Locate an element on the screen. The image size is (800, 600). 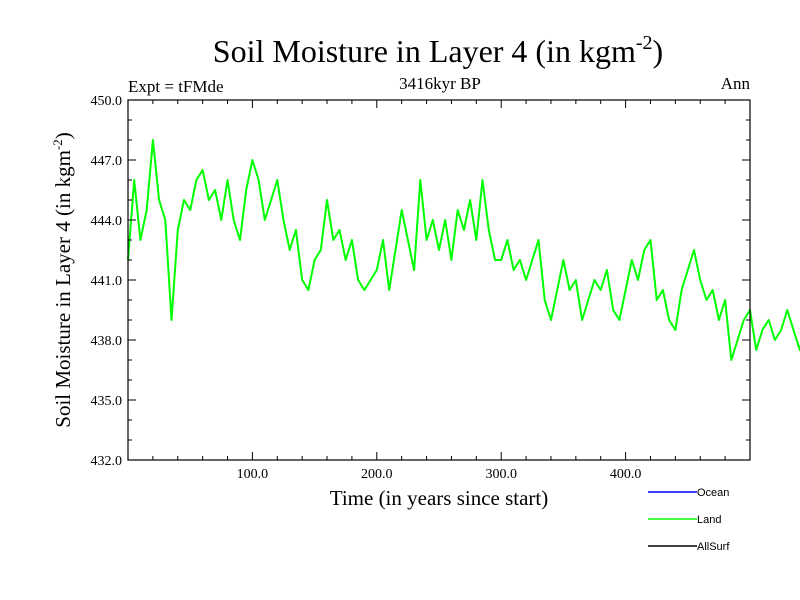
y-tick-label: 450.0 is located at coordinates (107, 101).